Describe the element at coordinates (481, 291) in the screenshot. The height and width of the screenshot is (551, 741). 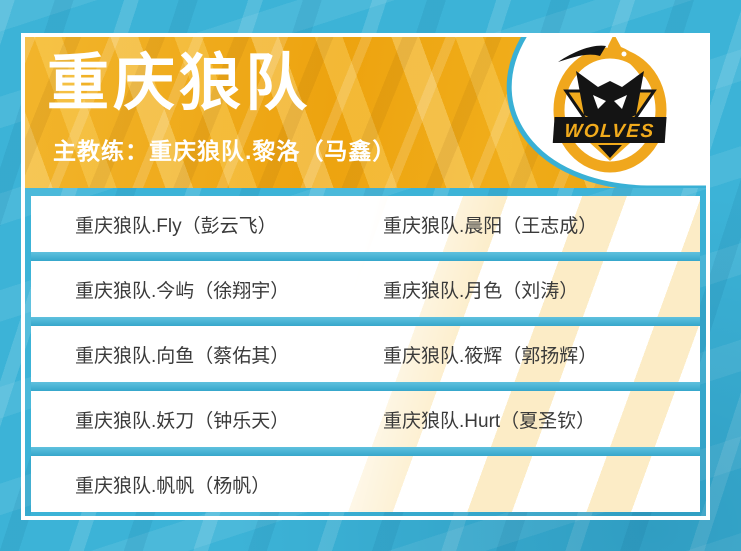
I see `player-cell: 重庆狼队.月色（刘涛）` at that location.